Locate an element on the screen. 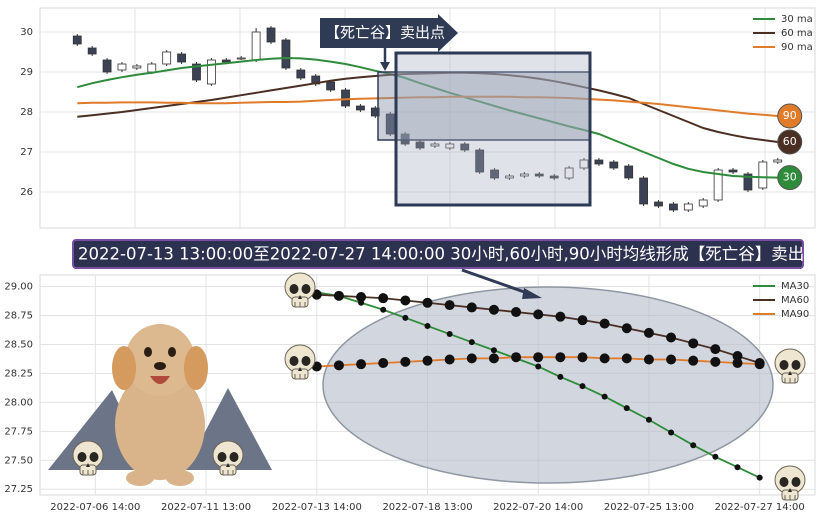 This screenshot has width=827, height=520. y-tick-label: 30 is located at coordinates (26, 32).